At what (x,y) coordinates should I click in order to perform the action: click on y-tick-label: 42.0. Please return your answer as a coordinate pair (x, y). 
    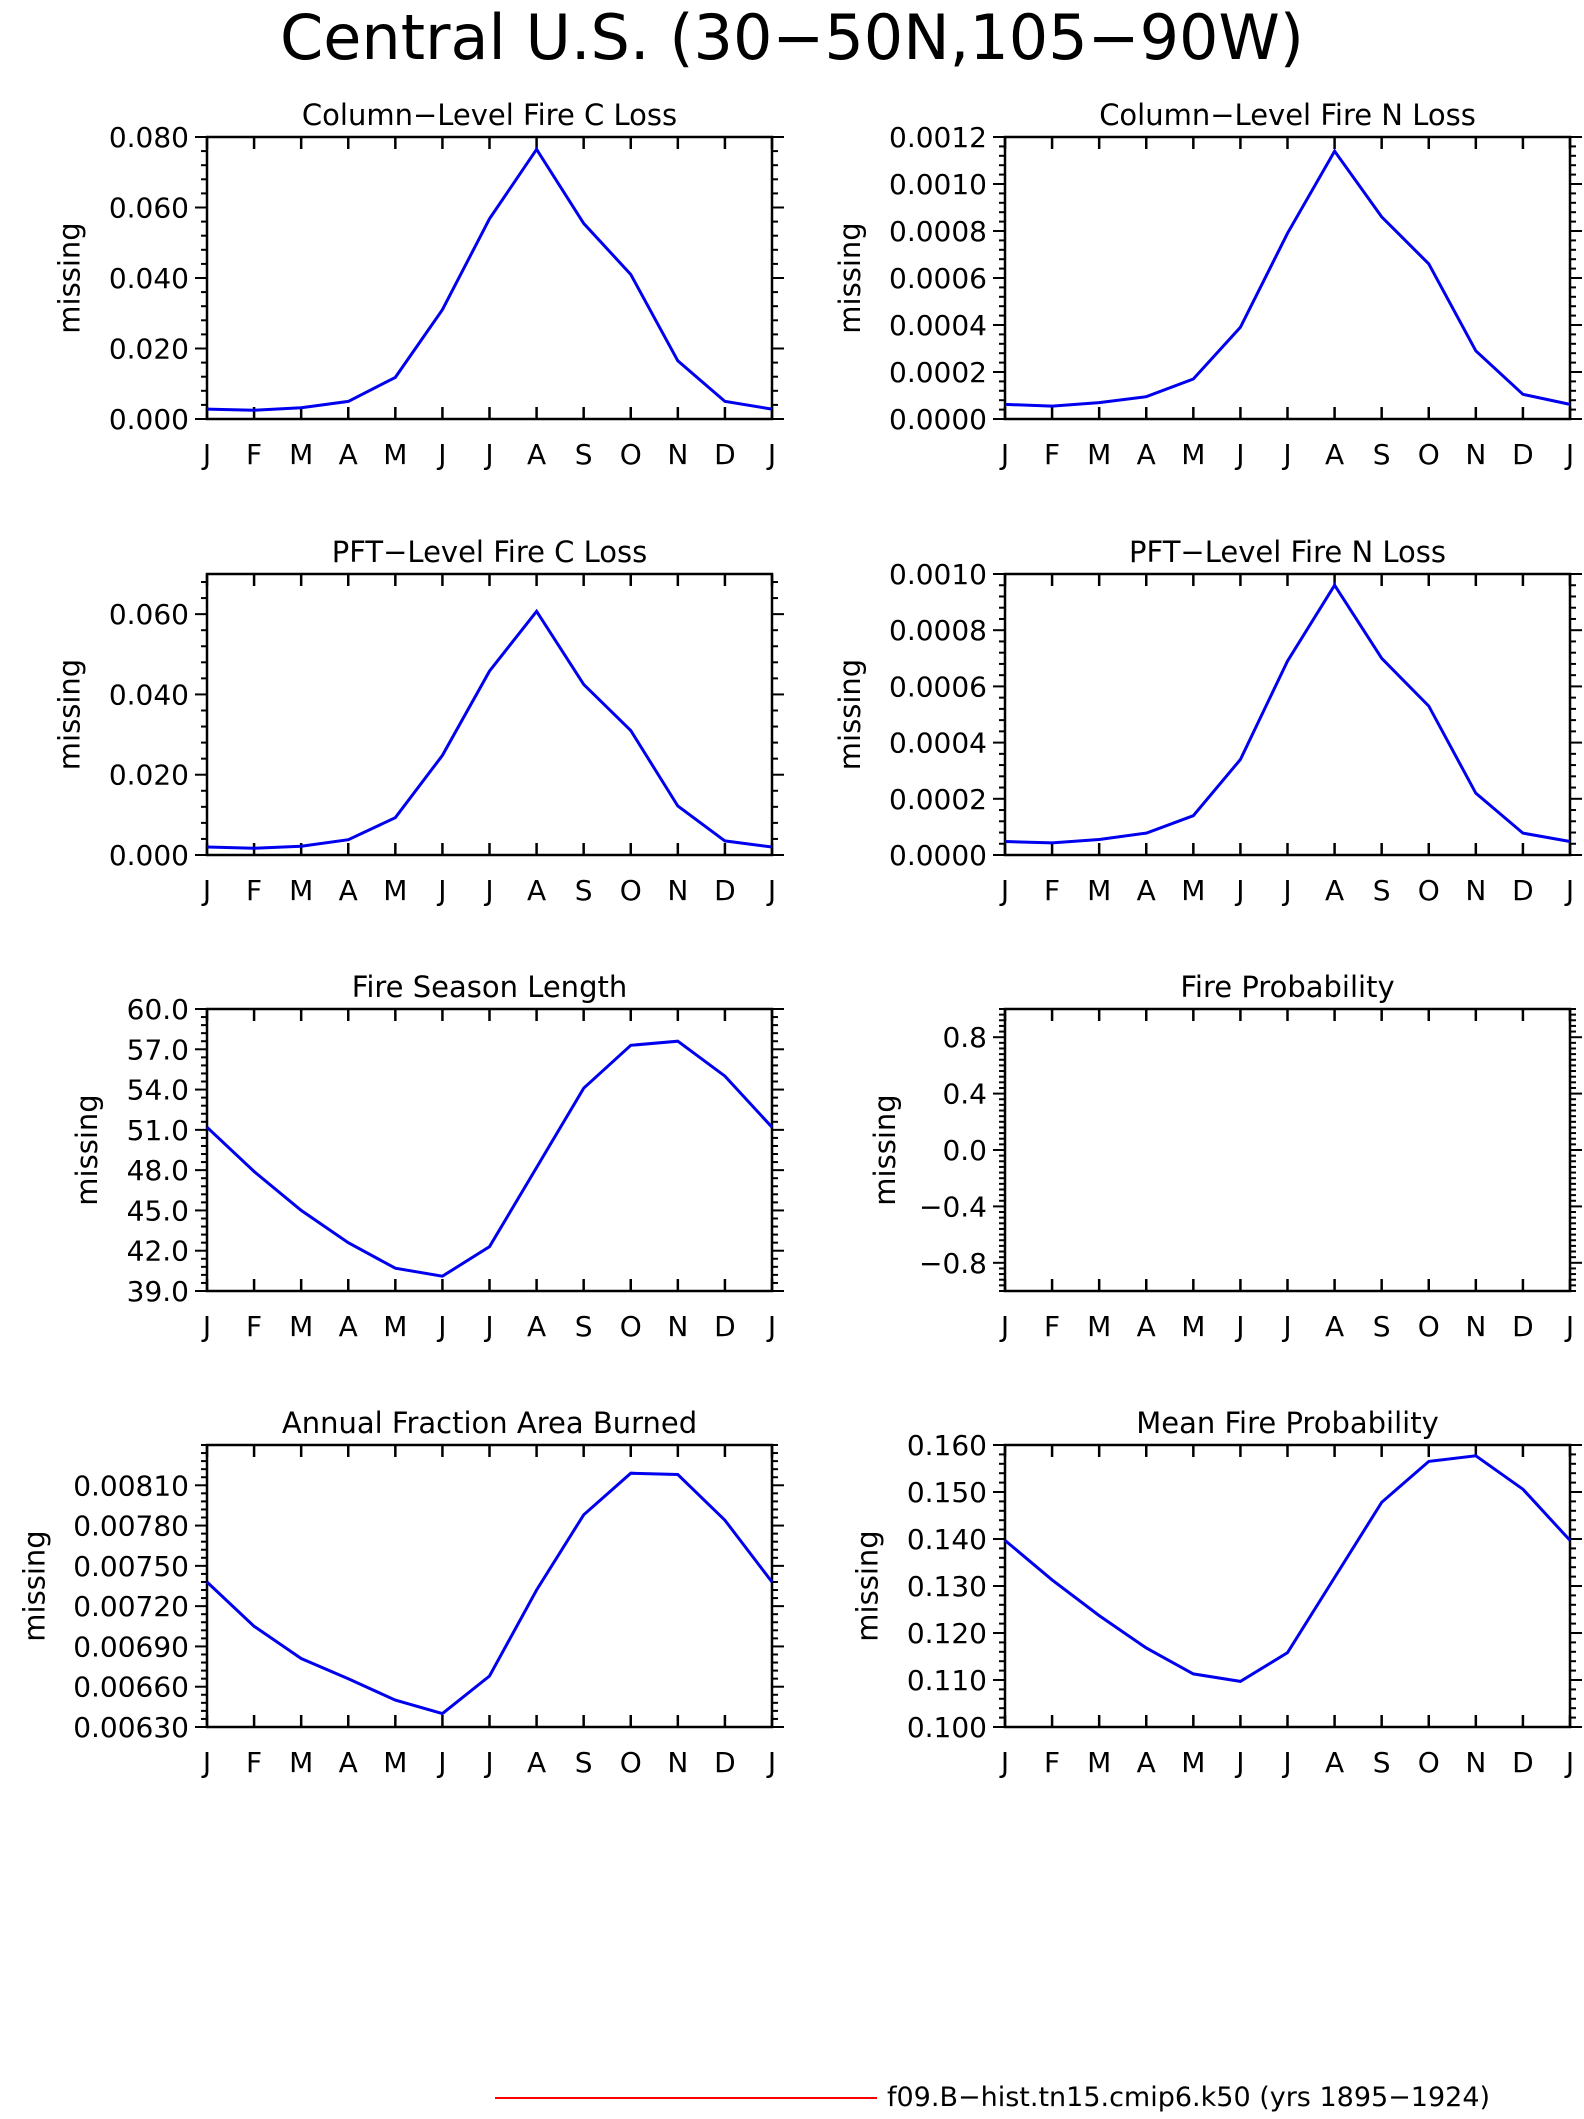
    Looking at the image, I should click on (158, 1251).